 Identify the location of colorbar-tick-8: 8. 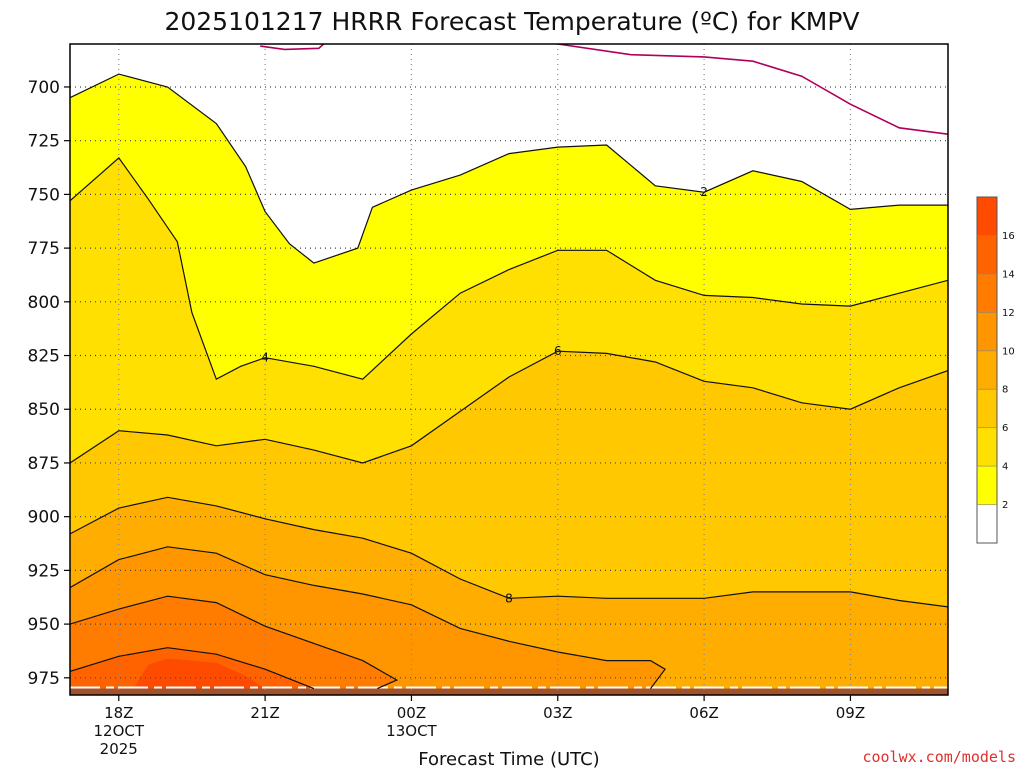
(1005, 390).